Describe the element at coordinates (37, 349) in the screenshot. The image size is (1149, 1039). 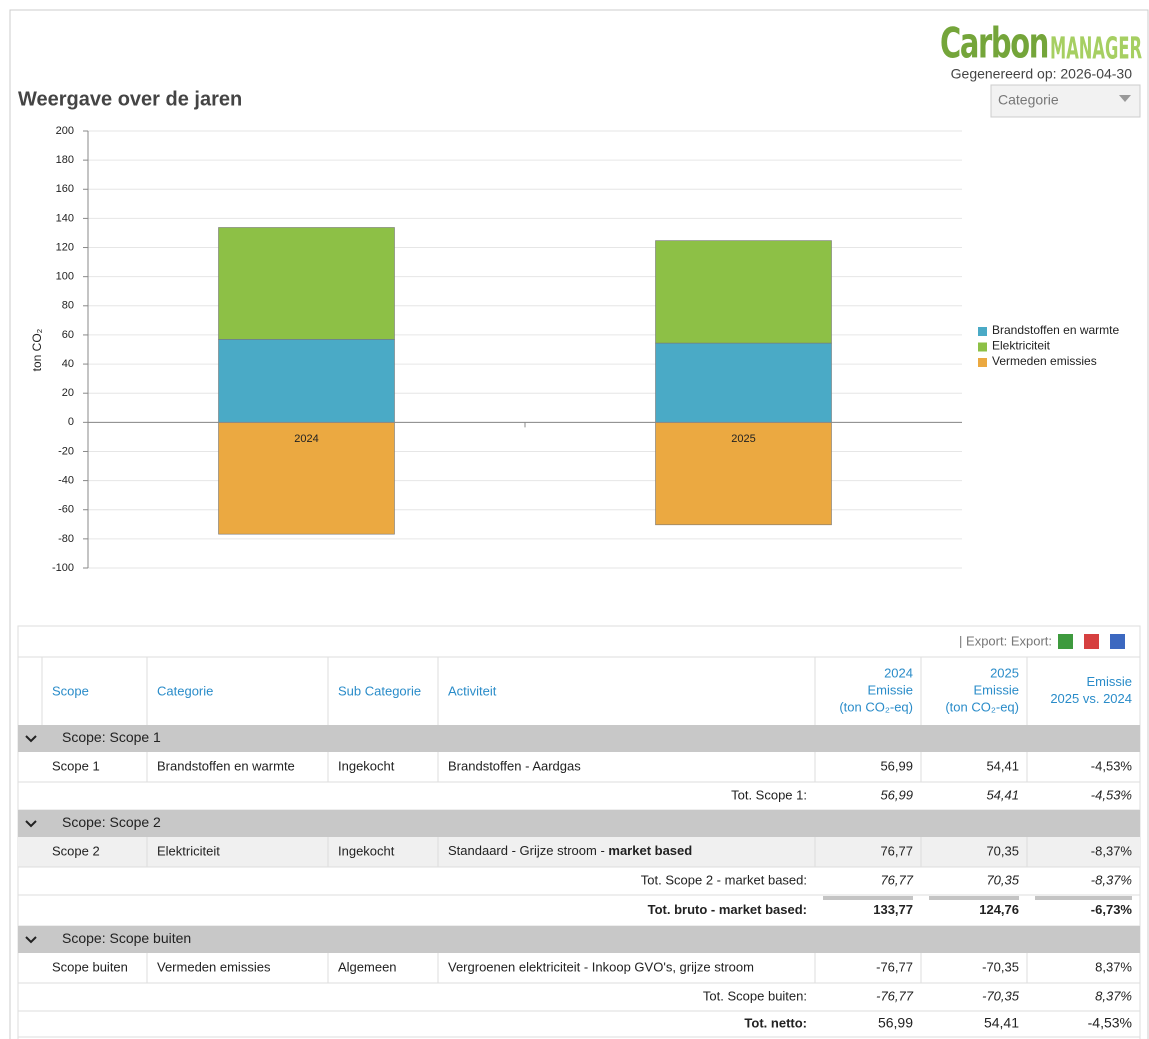
I see `y-axis-label: ton CO₂` at that location.